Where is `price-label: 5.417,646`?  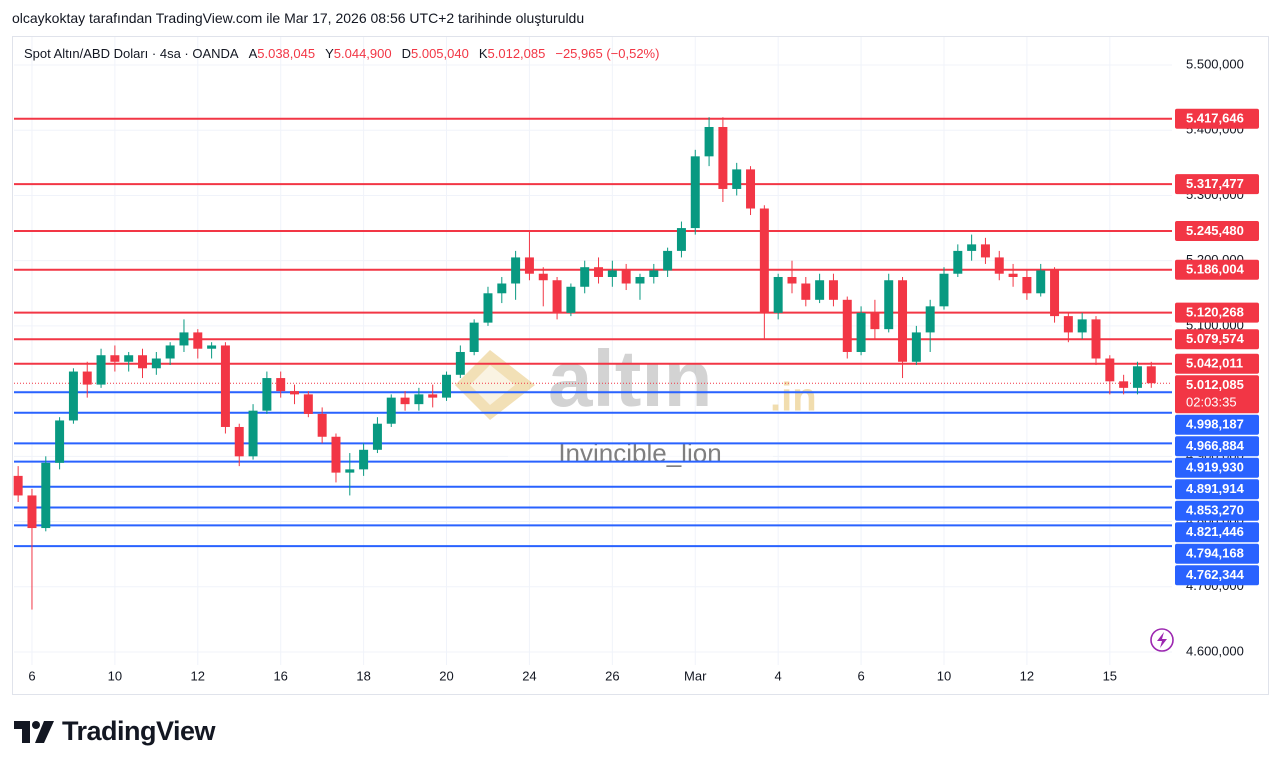
price-label: 5.417,646 is located at coordinates (1215, 118).